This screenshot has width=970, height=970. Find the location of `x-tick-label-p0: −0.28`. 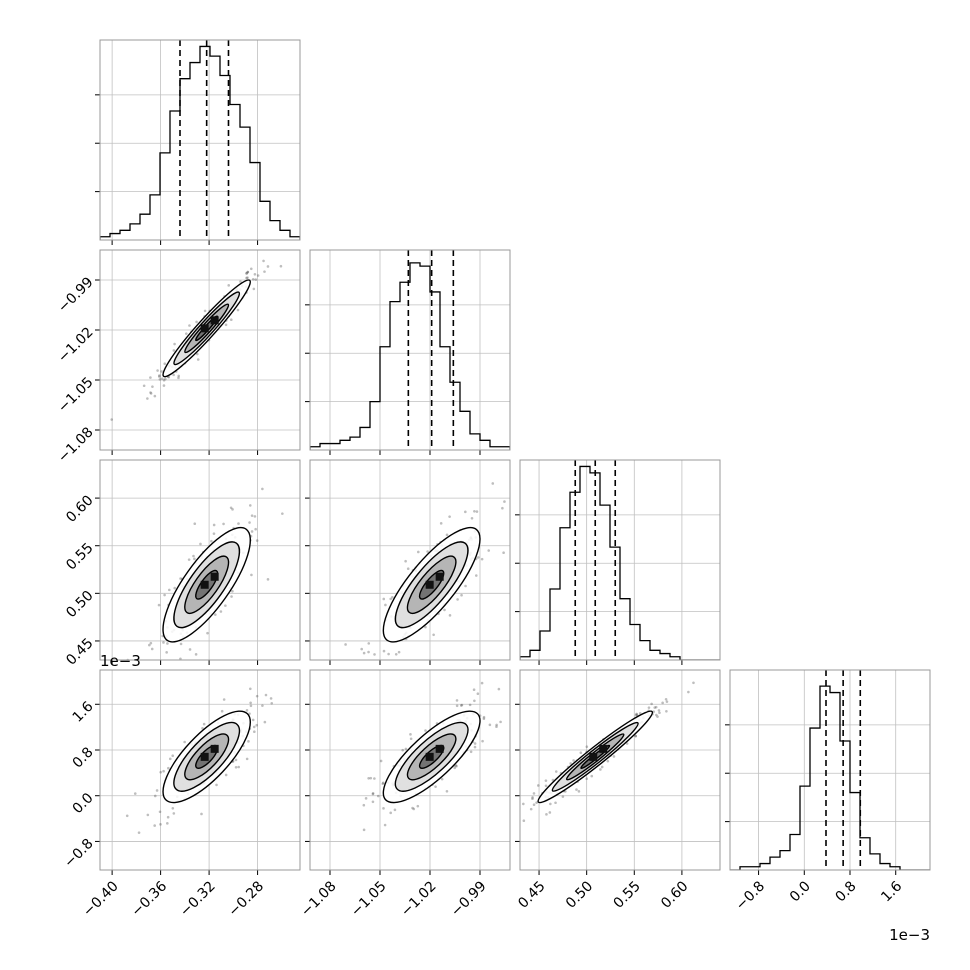

x-tick-label-p0: −0.28 is located at coordinates (247, 899).